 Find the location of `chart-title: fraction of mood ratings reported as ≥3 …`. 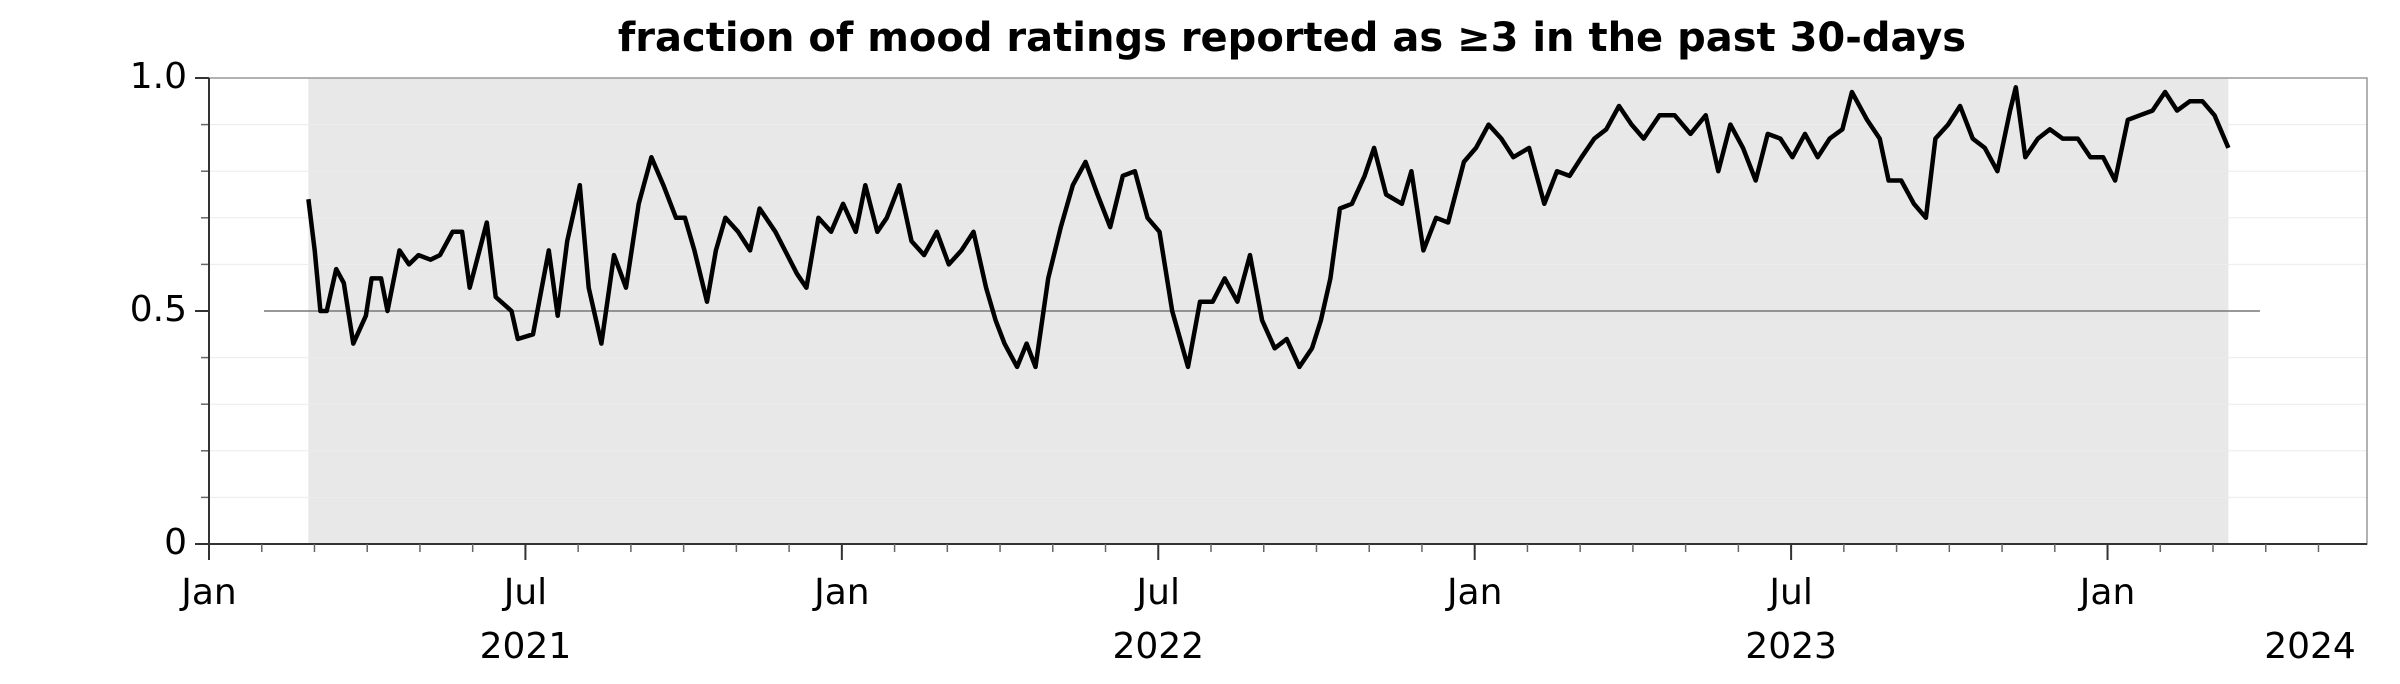

chart-title: fraction of mood ratings reported as ≥3 … is located at coordinates (1292, 38).